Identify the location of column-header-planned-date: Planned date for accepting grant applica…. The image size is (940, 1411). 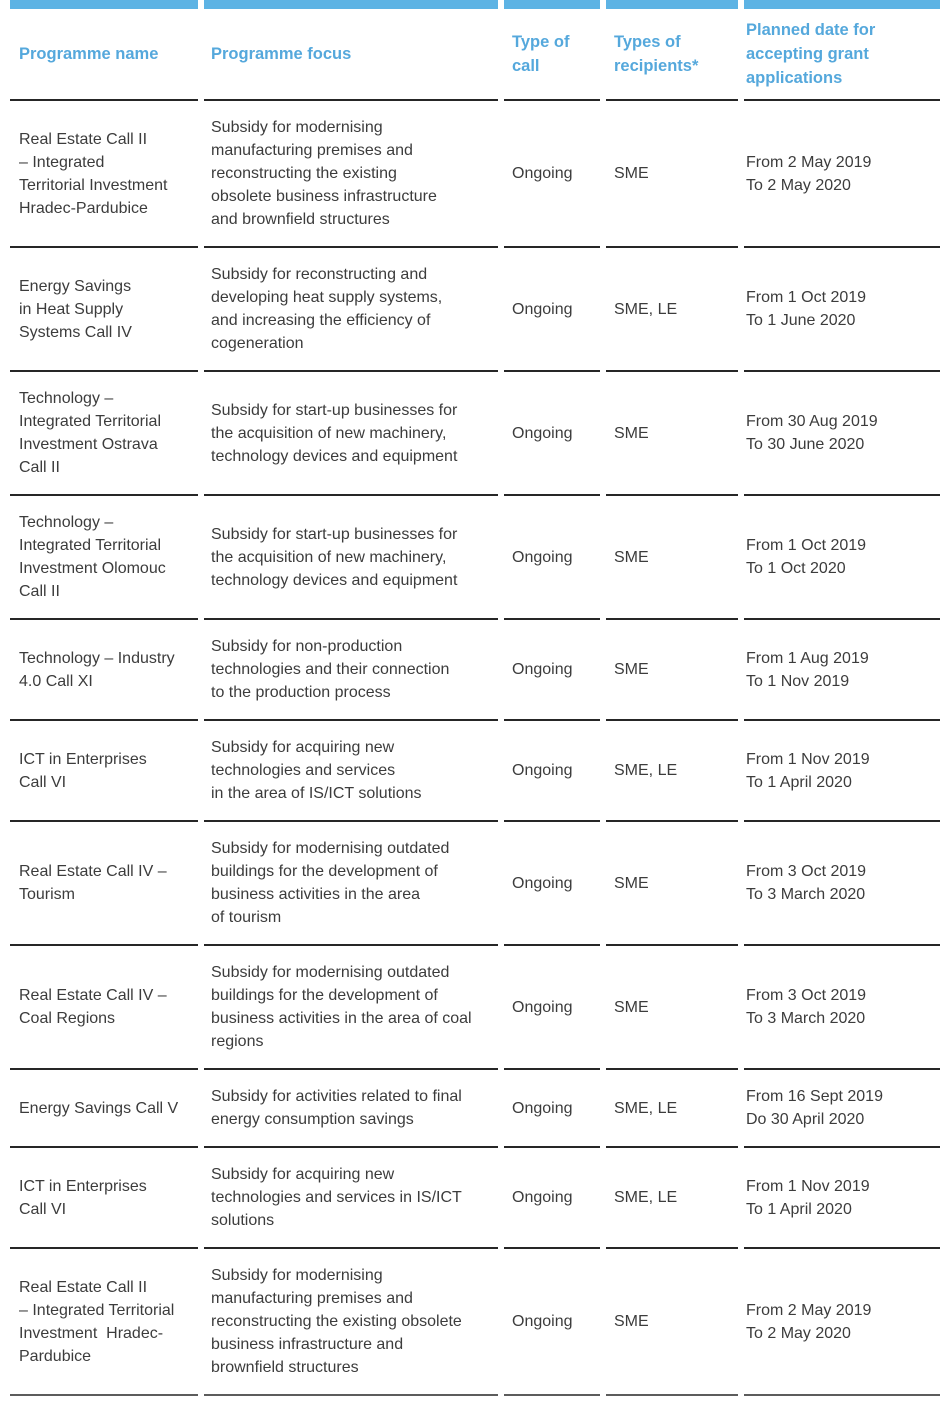
(842, 55).